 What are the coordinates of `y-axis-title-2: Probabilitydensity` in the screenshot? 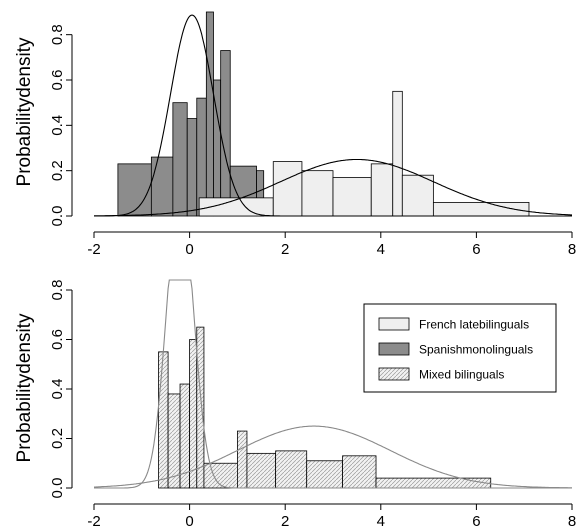 It's located at (24, 387).